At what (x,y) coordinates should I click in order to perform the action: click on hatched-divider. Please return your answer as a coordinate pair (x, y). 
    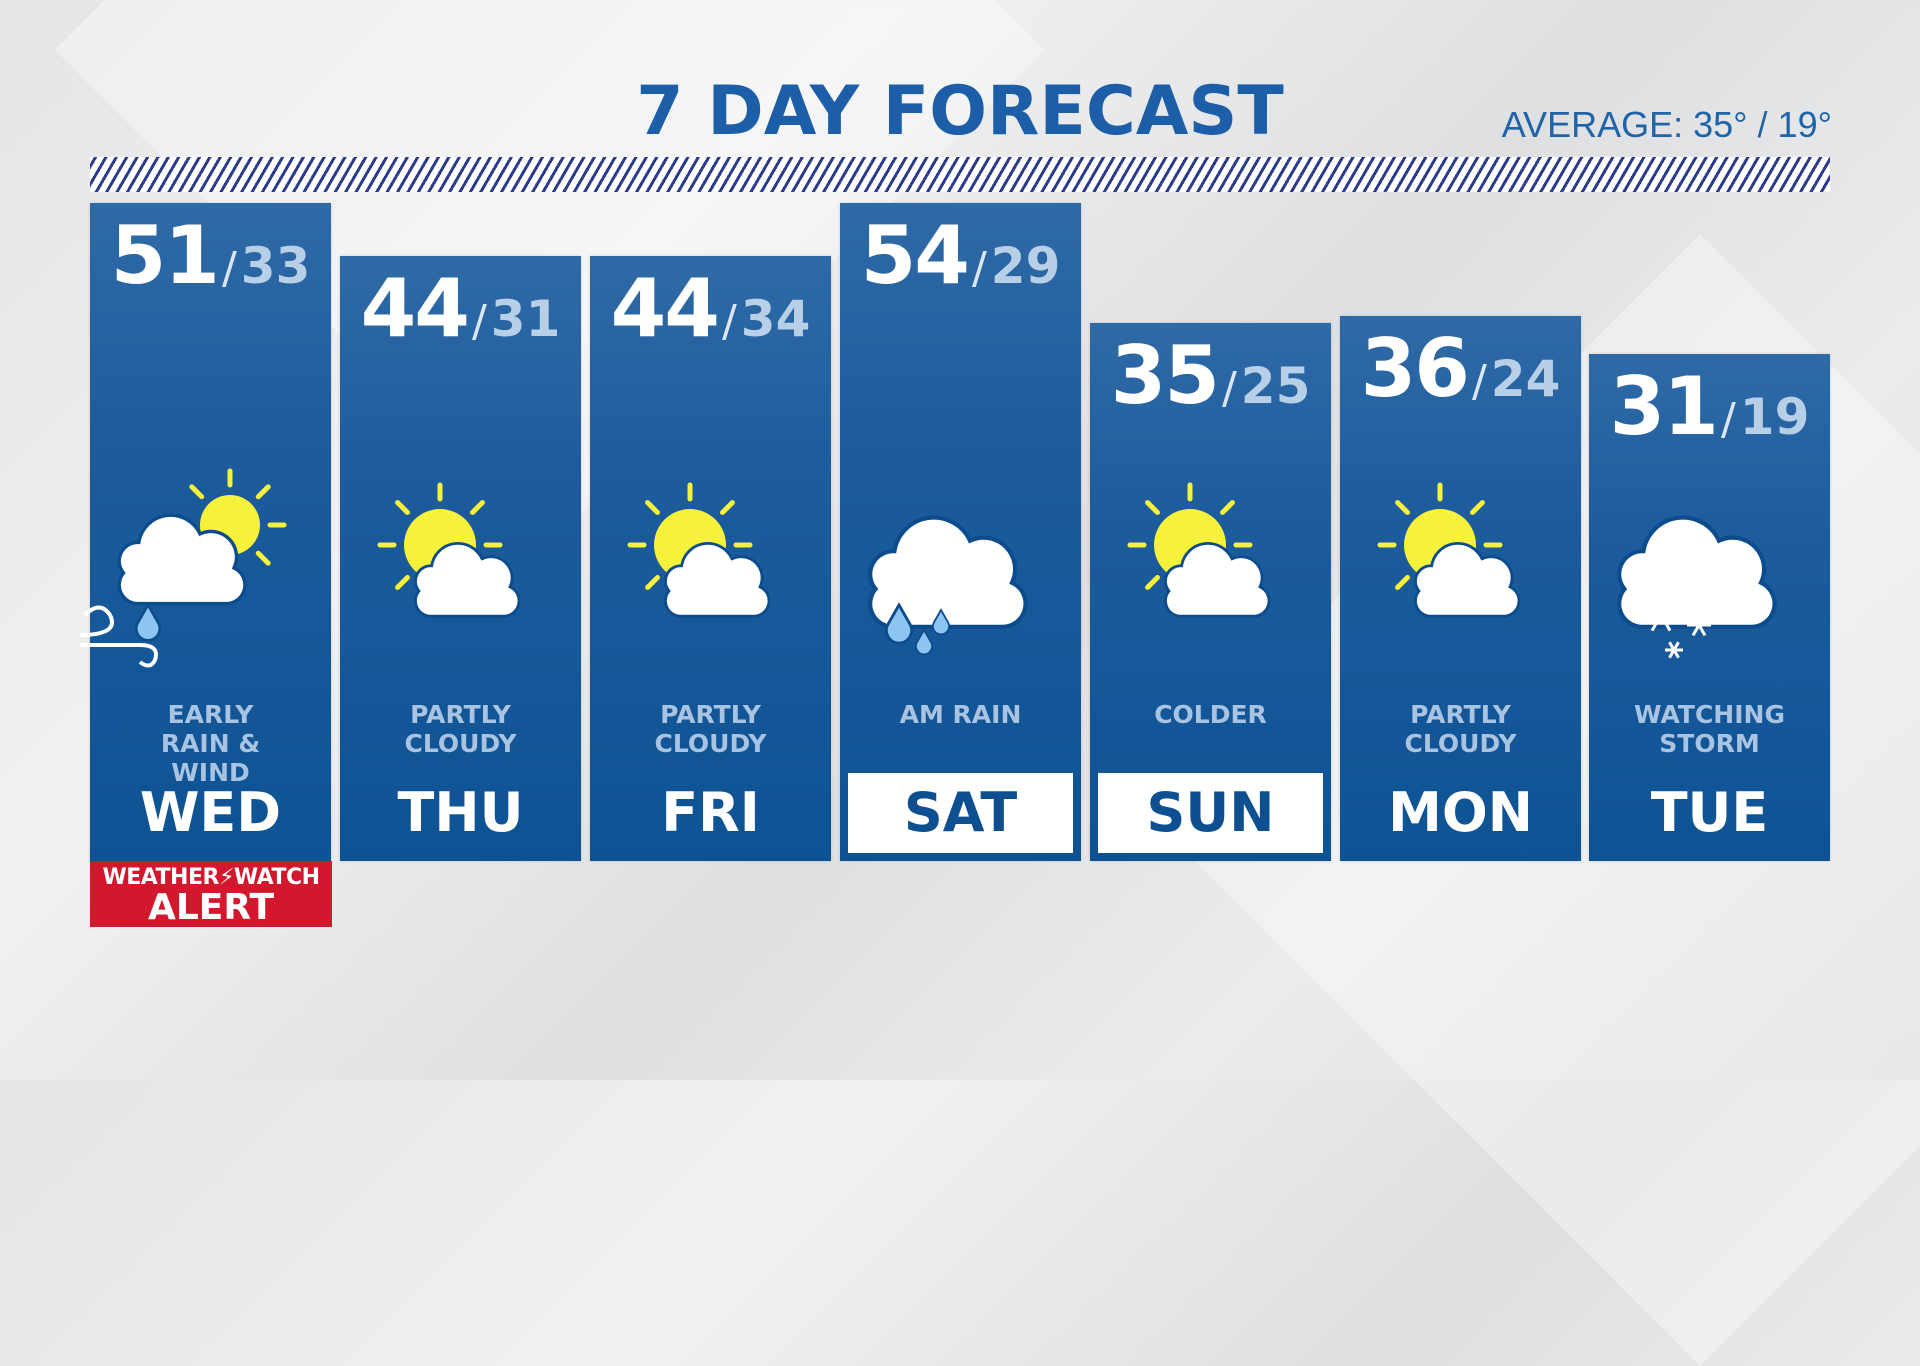
    Looking at the image, I should click on (960, 174).